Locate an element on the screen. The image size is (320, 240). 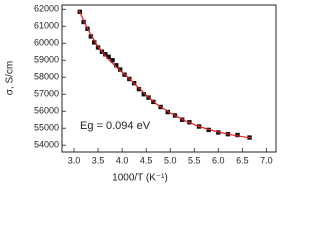
y-tick-label: 56000 is located at coordinates (46, 111).